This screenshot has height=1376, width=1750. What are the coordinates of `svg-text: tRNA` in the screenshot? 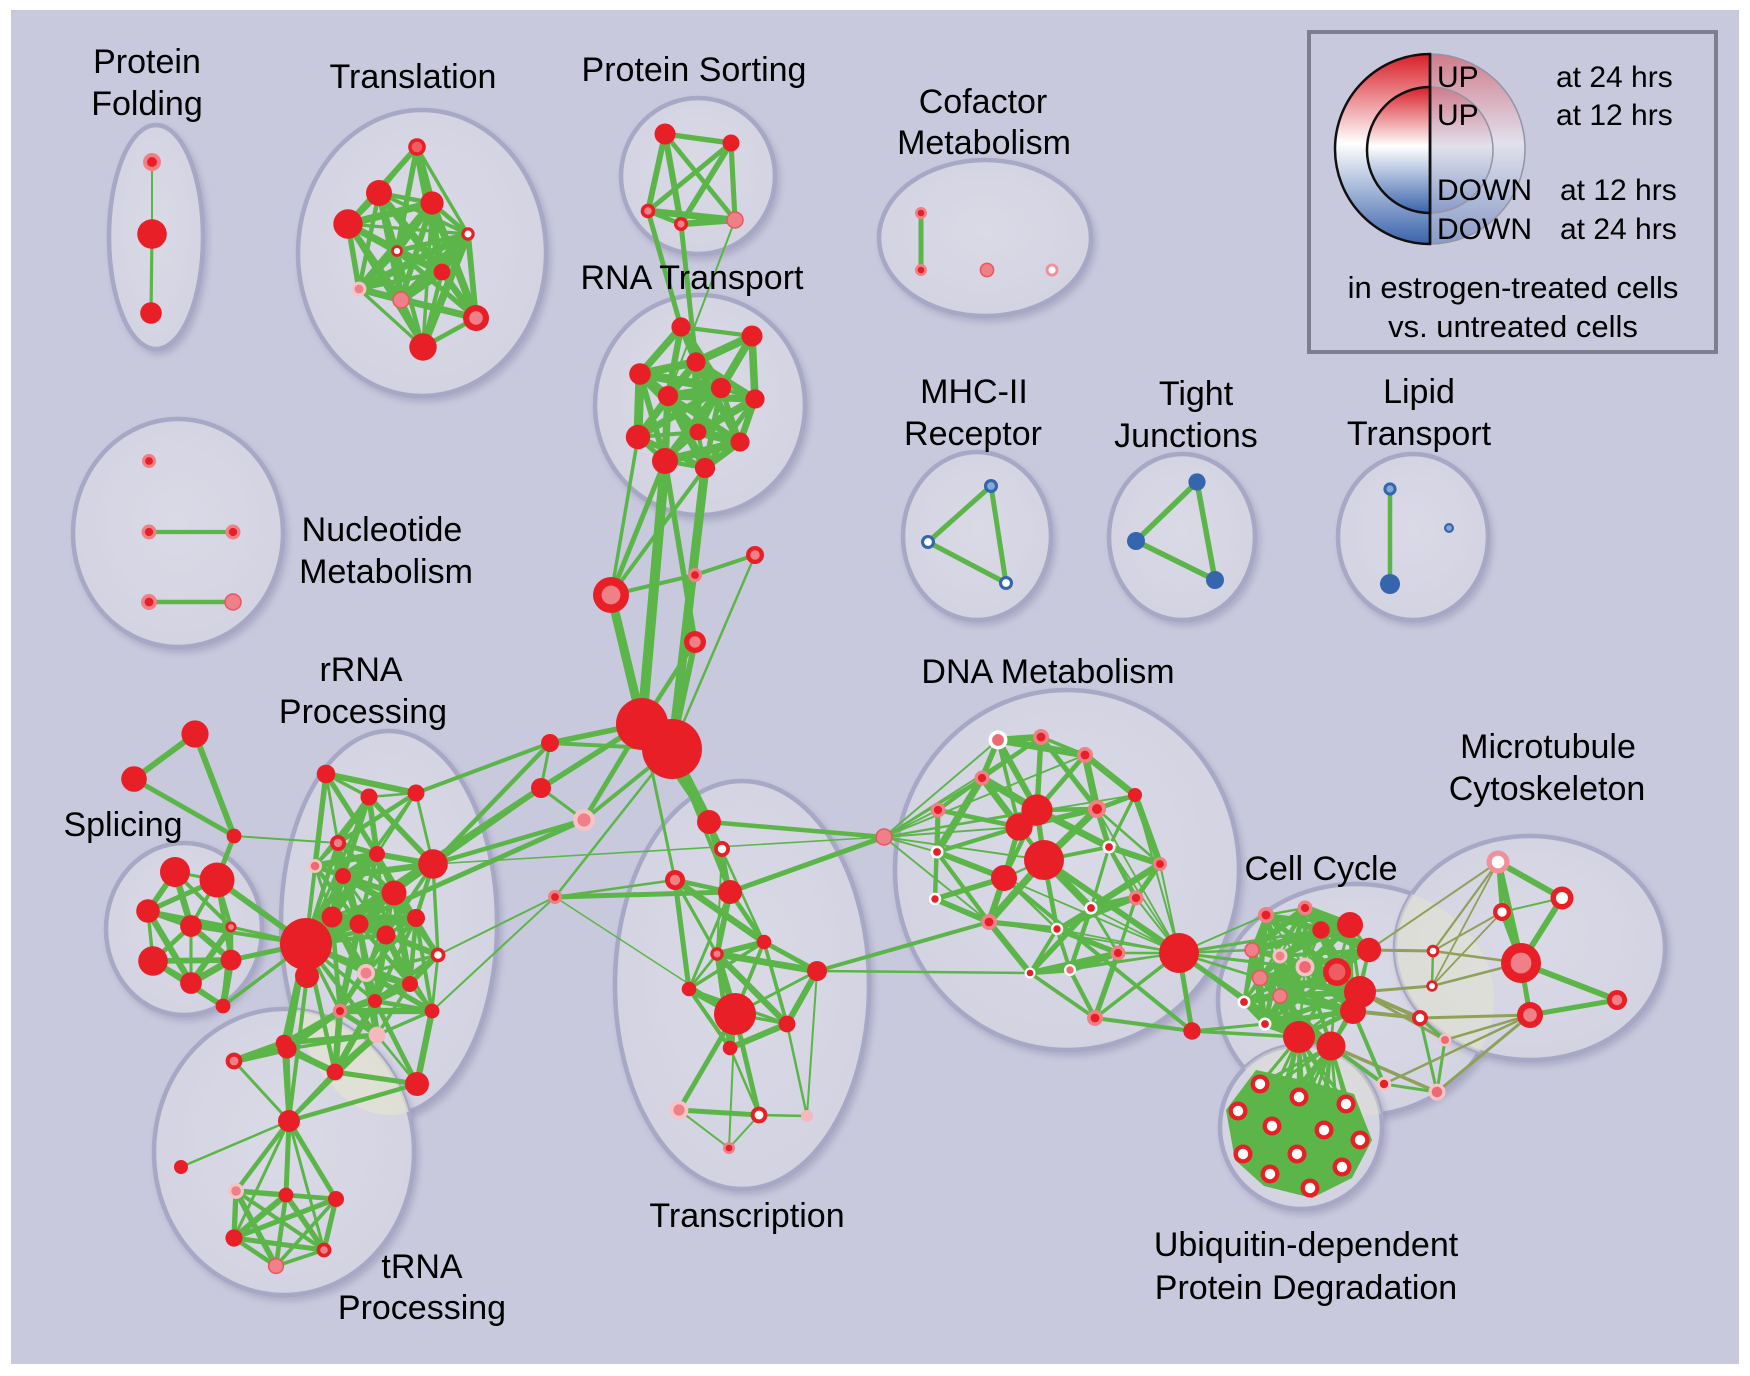 It's located at (422, 1267).